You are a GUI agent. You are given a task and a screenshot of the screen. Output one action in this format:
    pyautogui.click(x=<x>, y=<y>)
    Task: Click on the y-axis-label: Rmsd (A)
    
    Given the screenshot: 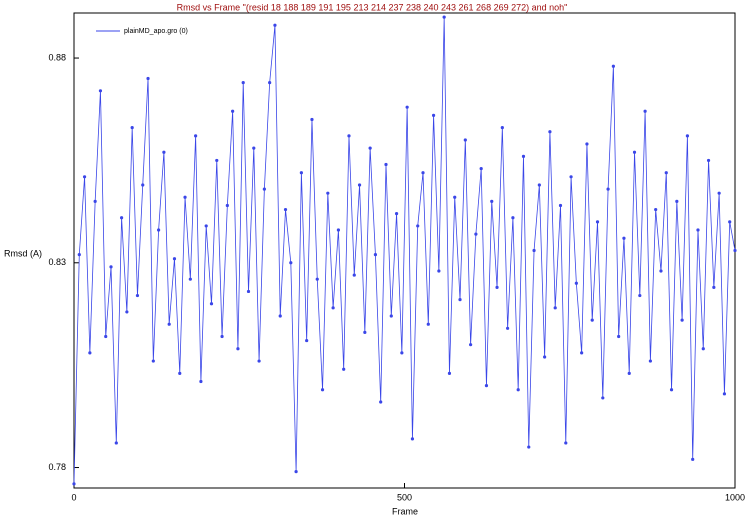 What is the action you would take?
    pyautogui.click(x=23, y=253)
    